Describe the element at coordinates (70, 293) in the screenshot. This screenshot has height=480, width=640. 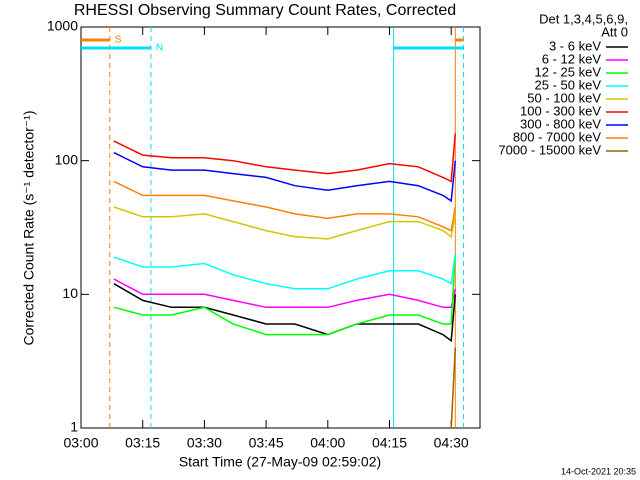
I see `y-tick-label: 10` at that location.